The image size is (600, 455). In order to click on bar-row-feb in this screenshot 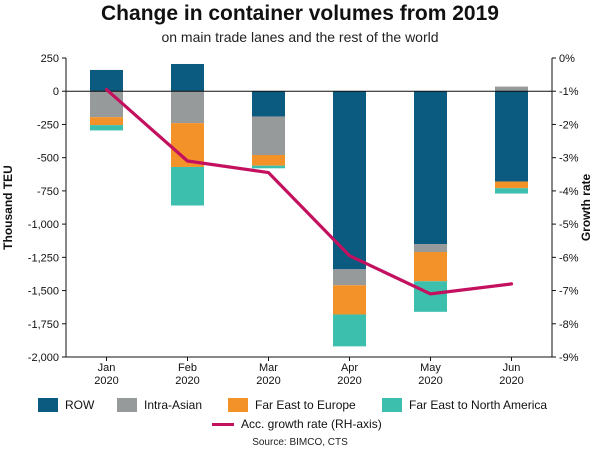, I will do `click(187, 77)`.